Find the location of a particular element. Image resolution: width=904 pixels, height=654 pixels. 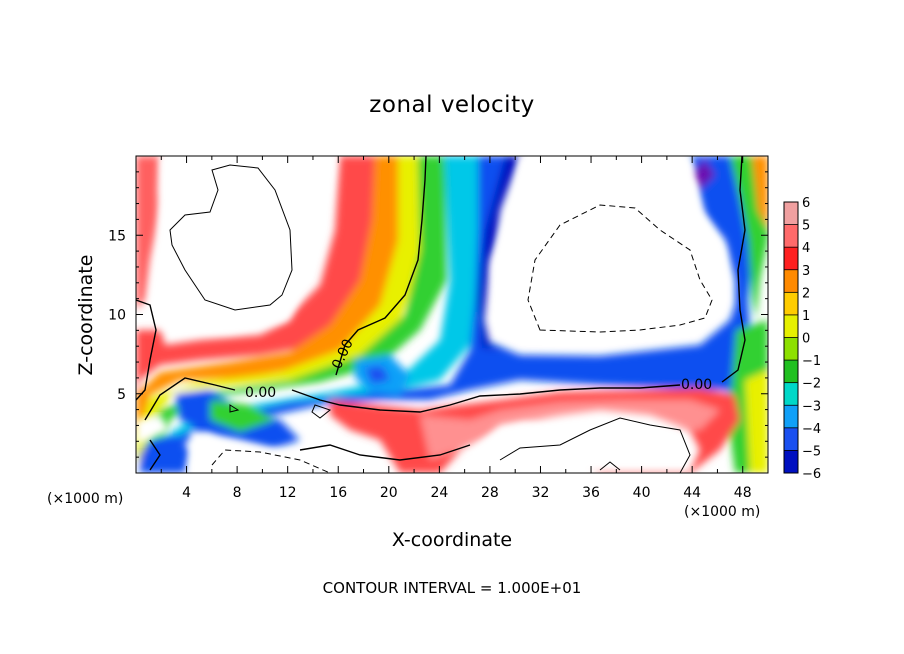

colorbar-label: −1 is located at coordinates (811, 361).